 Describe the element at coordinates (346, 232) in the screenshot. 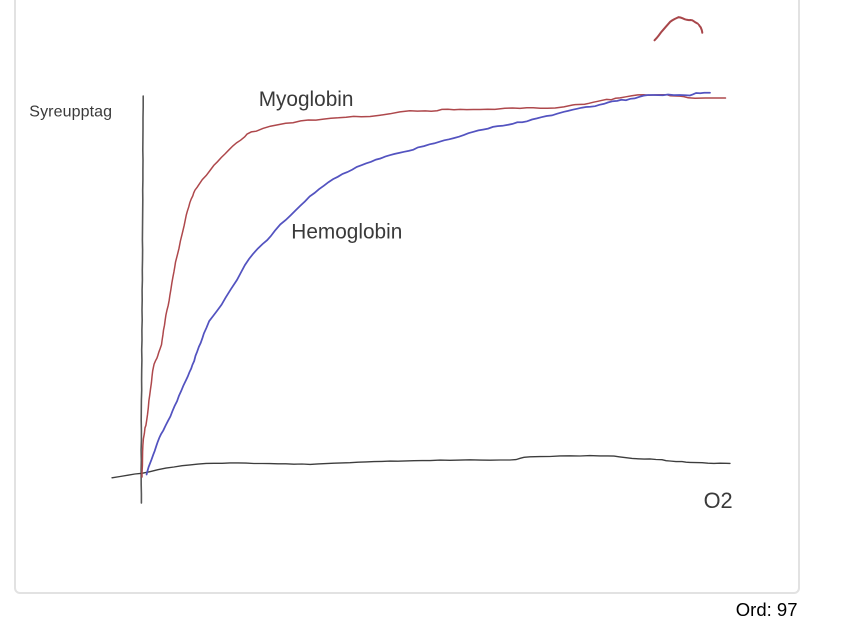

I see `svg-text: Hemoglobin` at that location.